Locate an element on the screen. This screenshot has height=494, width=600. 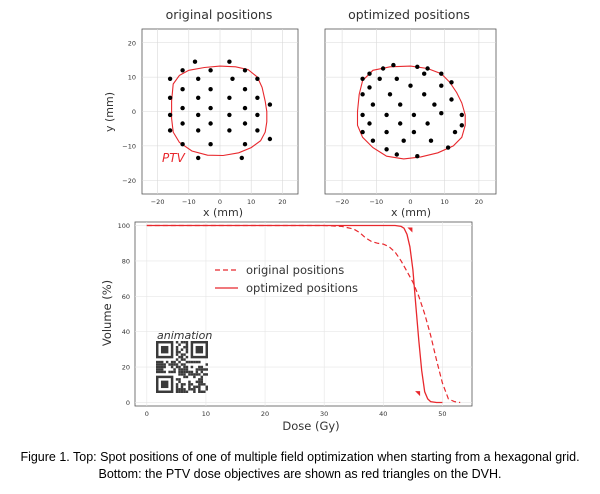
x-tick-label: −10 is located at coordinates (189, 202).